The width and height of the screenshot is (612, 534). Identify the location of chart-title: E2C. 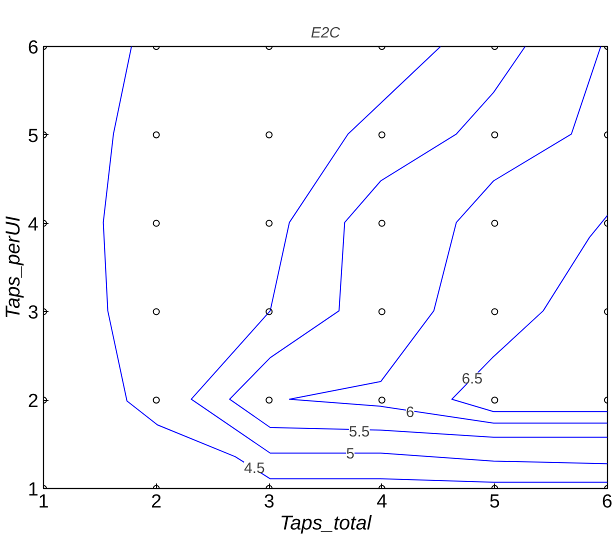
(325, 33).